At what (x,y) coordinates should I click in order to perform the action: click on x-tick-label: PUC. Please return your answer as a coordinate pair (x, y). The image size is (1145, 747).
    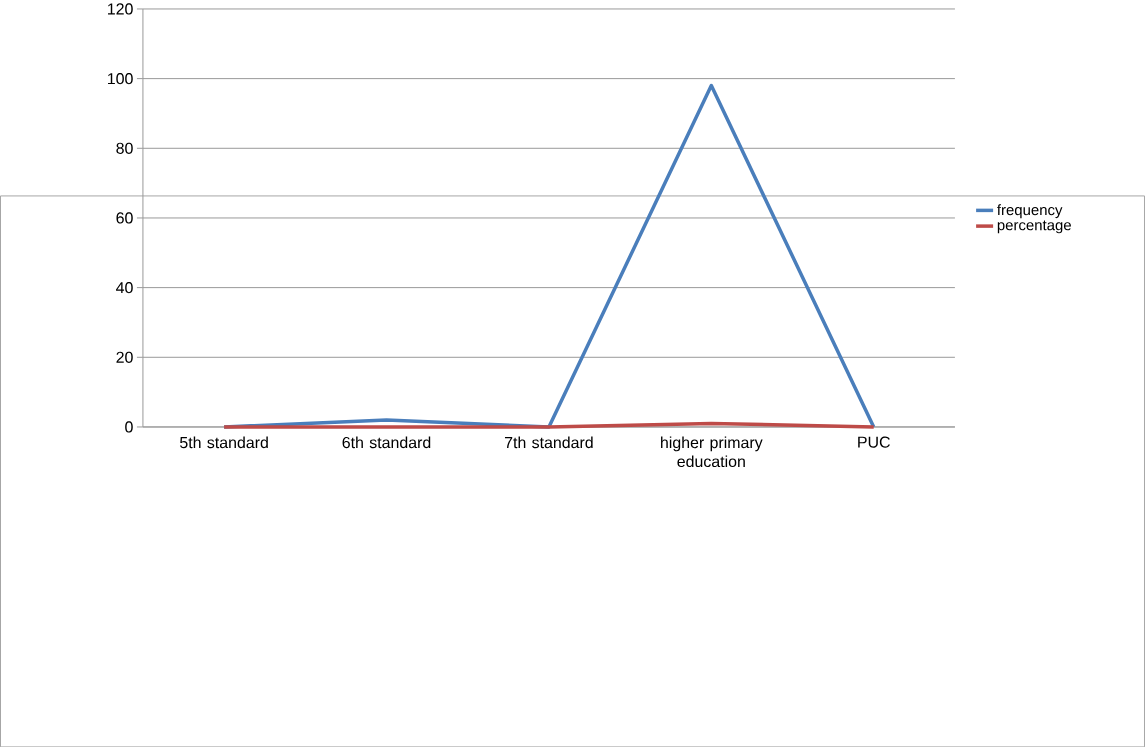
    Looking at the image, I should click on (874, 442).